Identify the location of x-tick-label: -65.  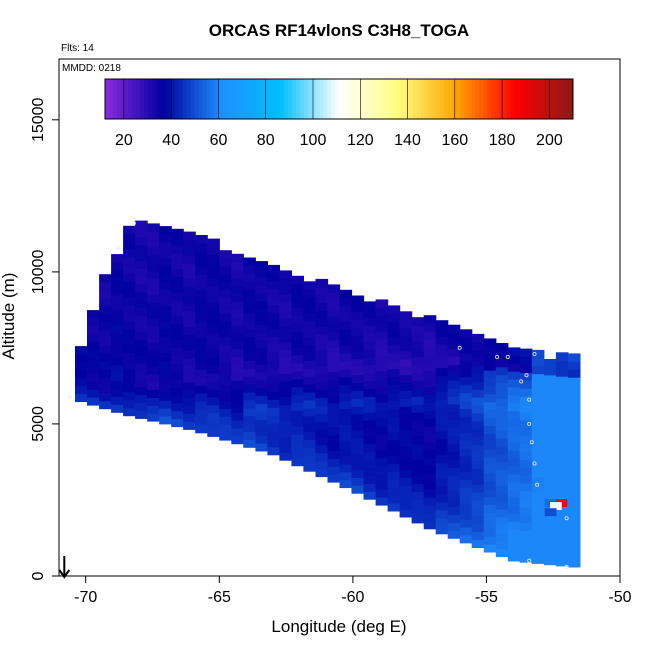
(219, 597).